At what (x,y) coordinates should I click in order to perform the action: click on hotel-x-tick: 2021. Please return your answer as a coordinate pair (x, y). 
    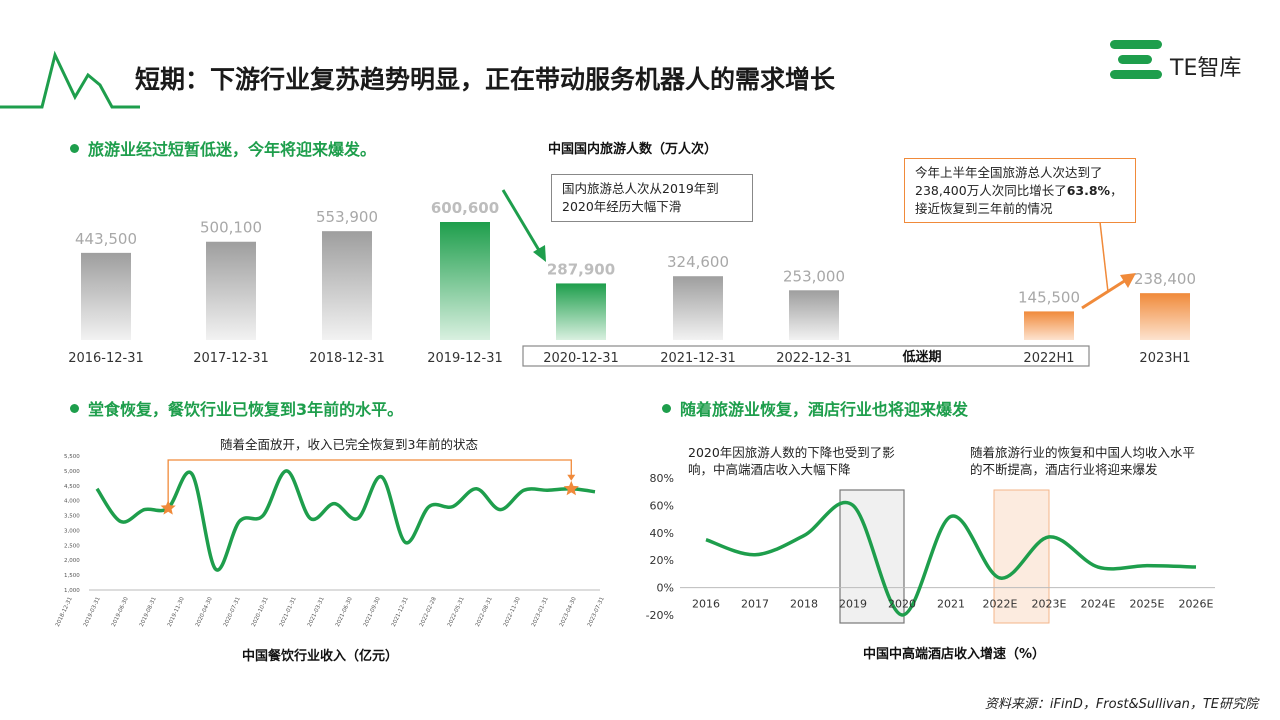
    Looking at the image, I should click on (951, 604).